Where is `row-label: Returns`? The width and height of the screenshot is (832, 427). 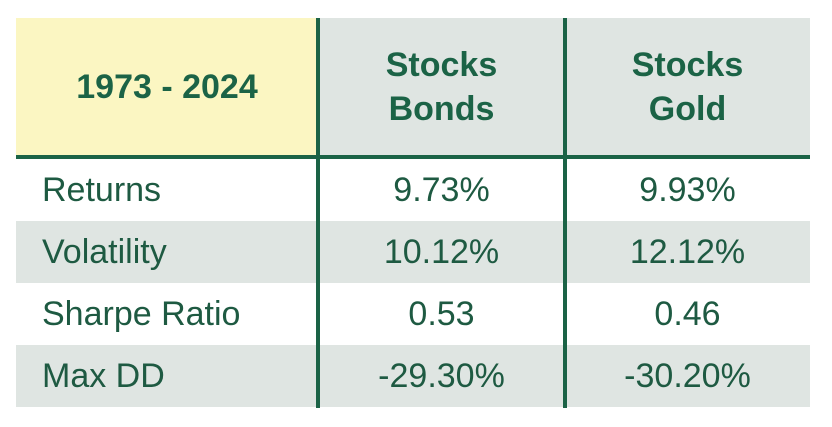 row-label: Returns is located at coordinates (102, 189).